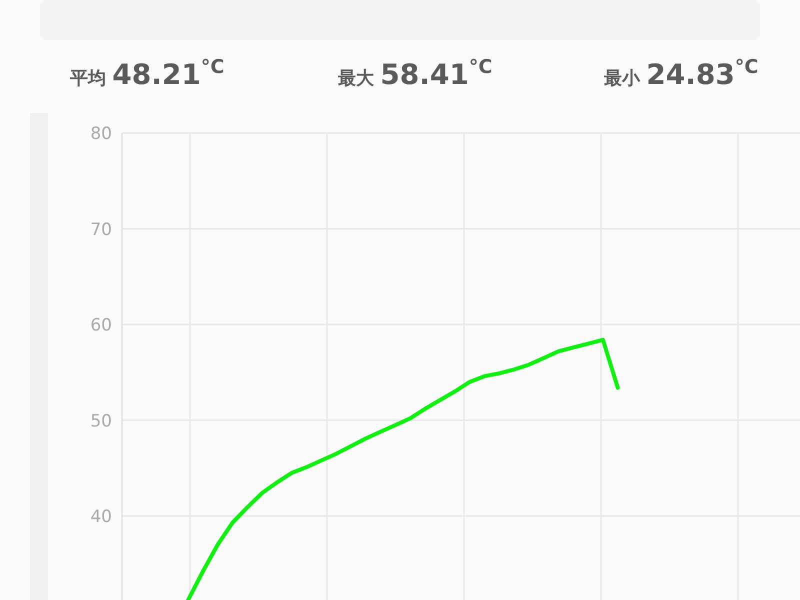 The width and height of the screenshot is (800, 600). What do you see at coordinates (101, 134) in the screenshot?
I see `y-tick: 80` at bounding box center [101, 134].